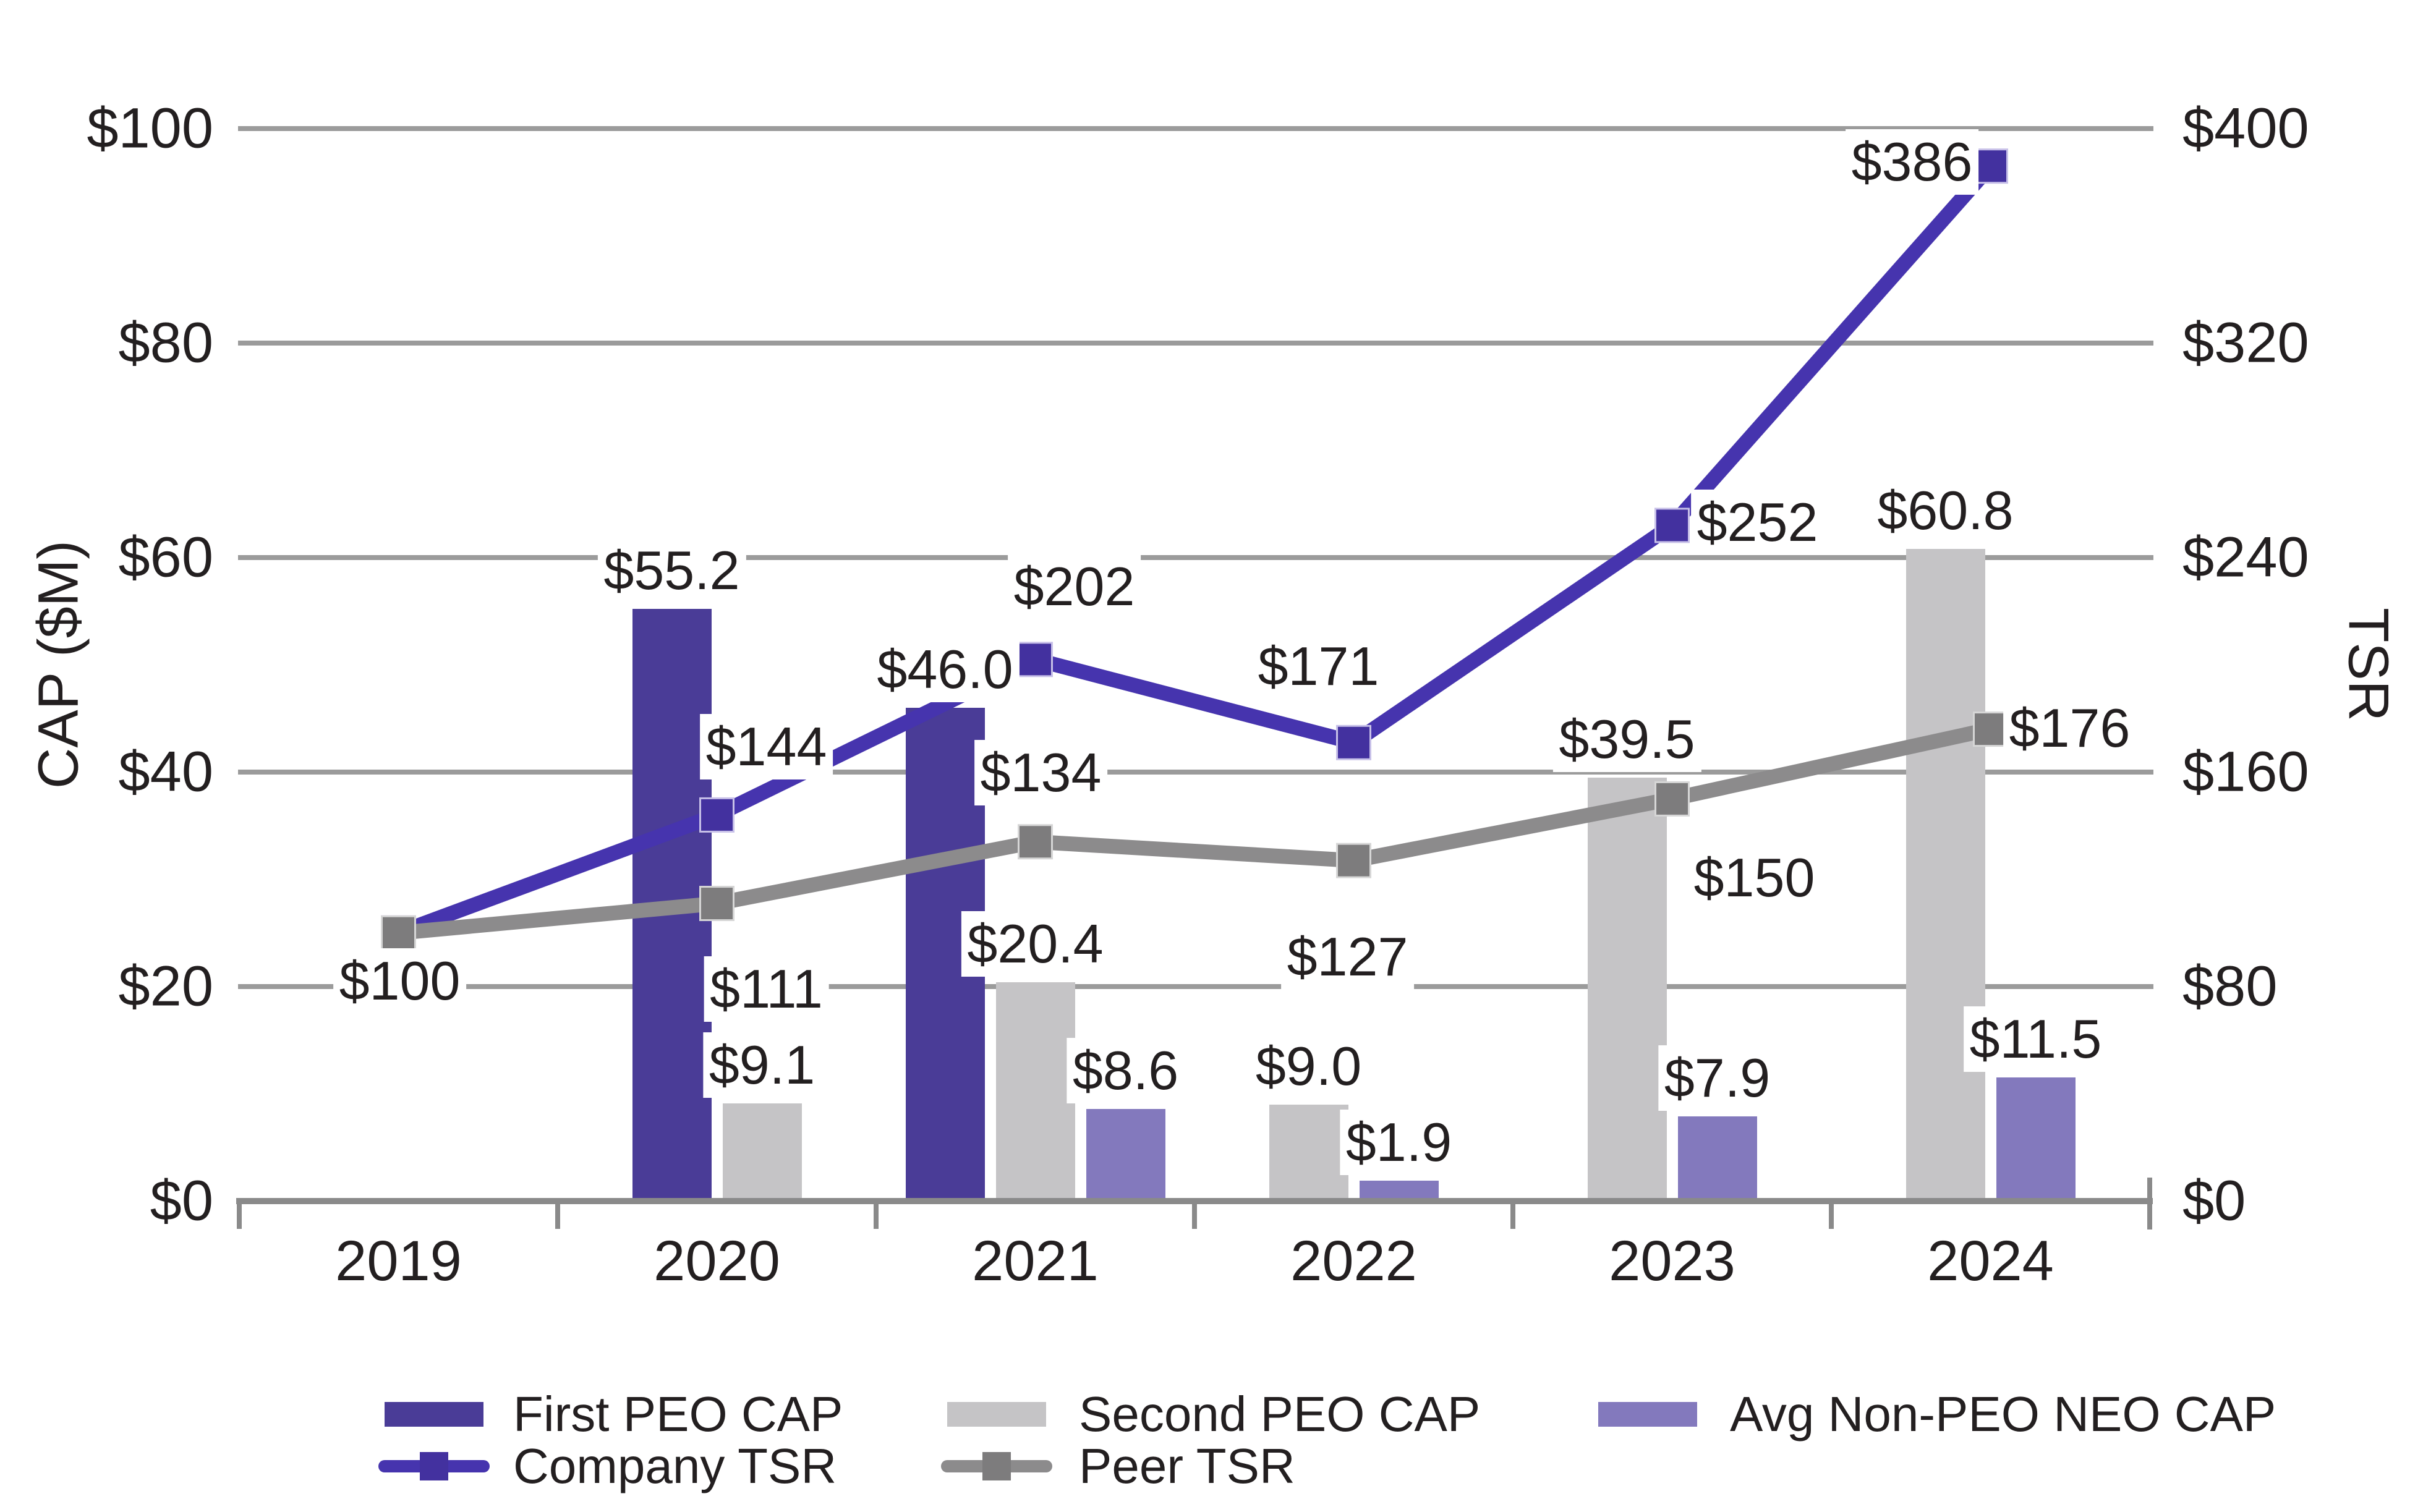 Image resolution: width=2410 pixels, height=1512 pixels. Describe the element at coordinates (1672, 1261) in the screenshot. I see `x-axis-category-label: 2023` at that location.